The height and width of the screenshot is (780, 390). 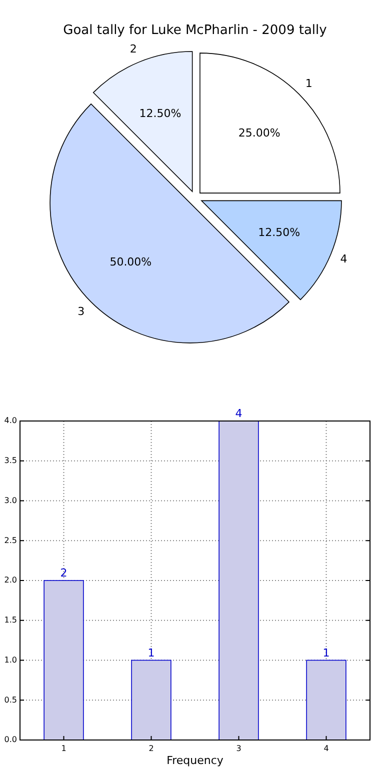 I want to click on y-tick-label: 3.0, so click(x=10, y=500).